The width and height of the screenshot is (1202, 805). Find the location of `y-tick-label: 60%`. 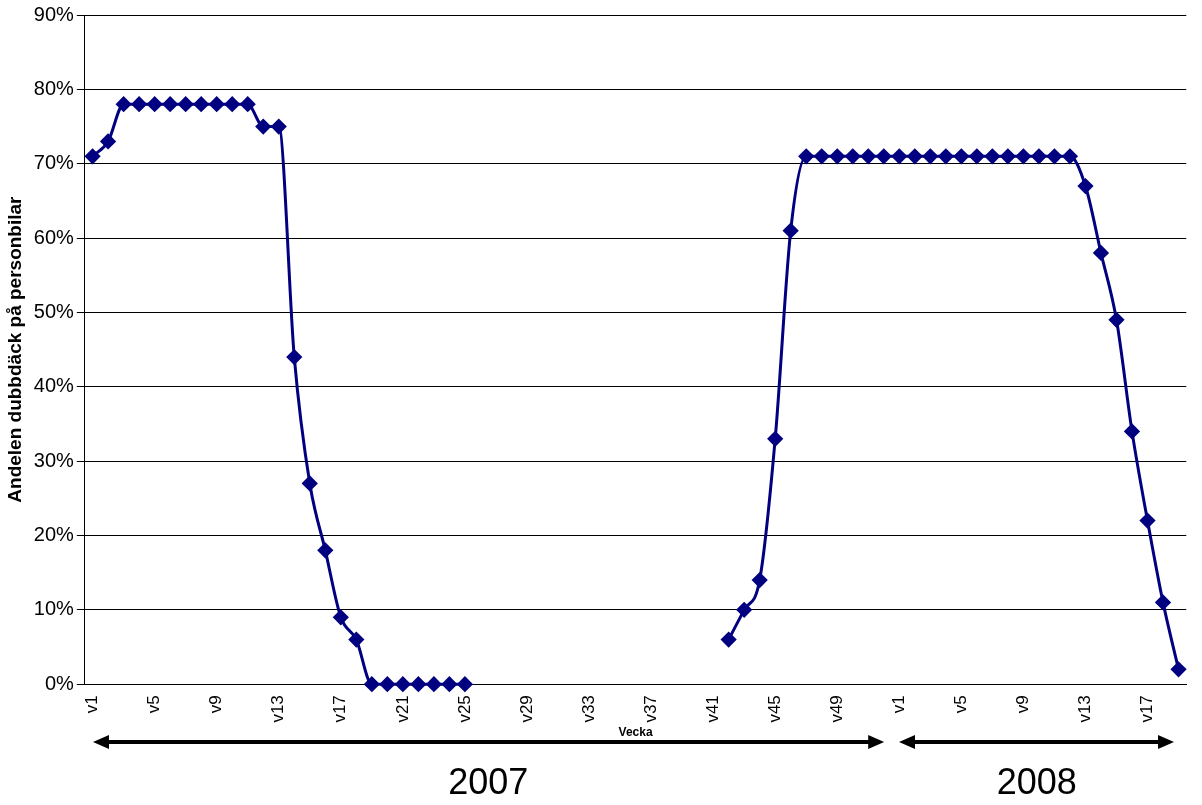

y-tick-label: 60% is located at coordinates (54, 236).